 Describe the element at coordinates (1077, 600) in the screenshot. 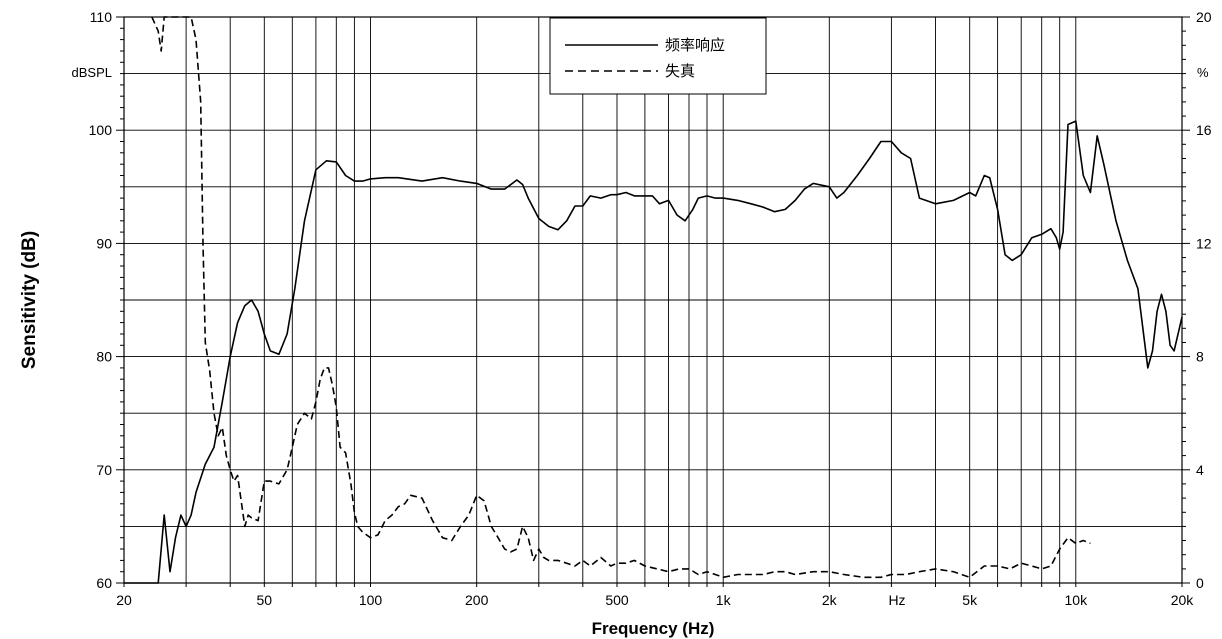

I see `x-tick-label: 10k` at that location.